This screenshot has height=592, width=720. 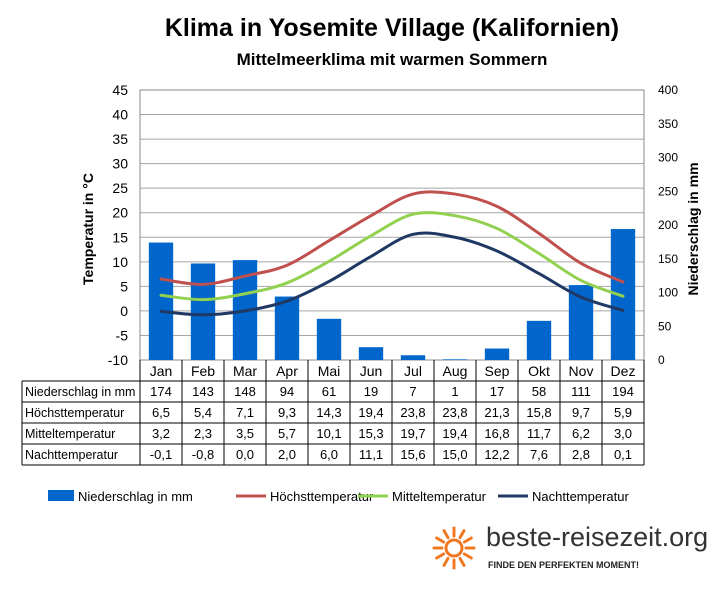 I want to click on table-cell: 111, so click(x=581, y=391).